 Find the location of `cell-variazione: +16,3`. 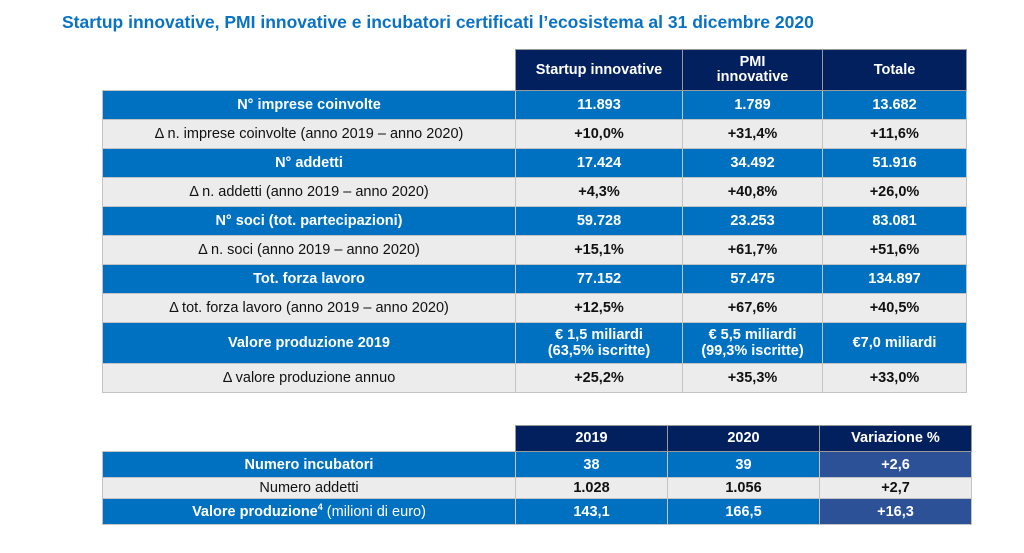

cell-variazione: +16,3 is located at coordinates (895, 511).